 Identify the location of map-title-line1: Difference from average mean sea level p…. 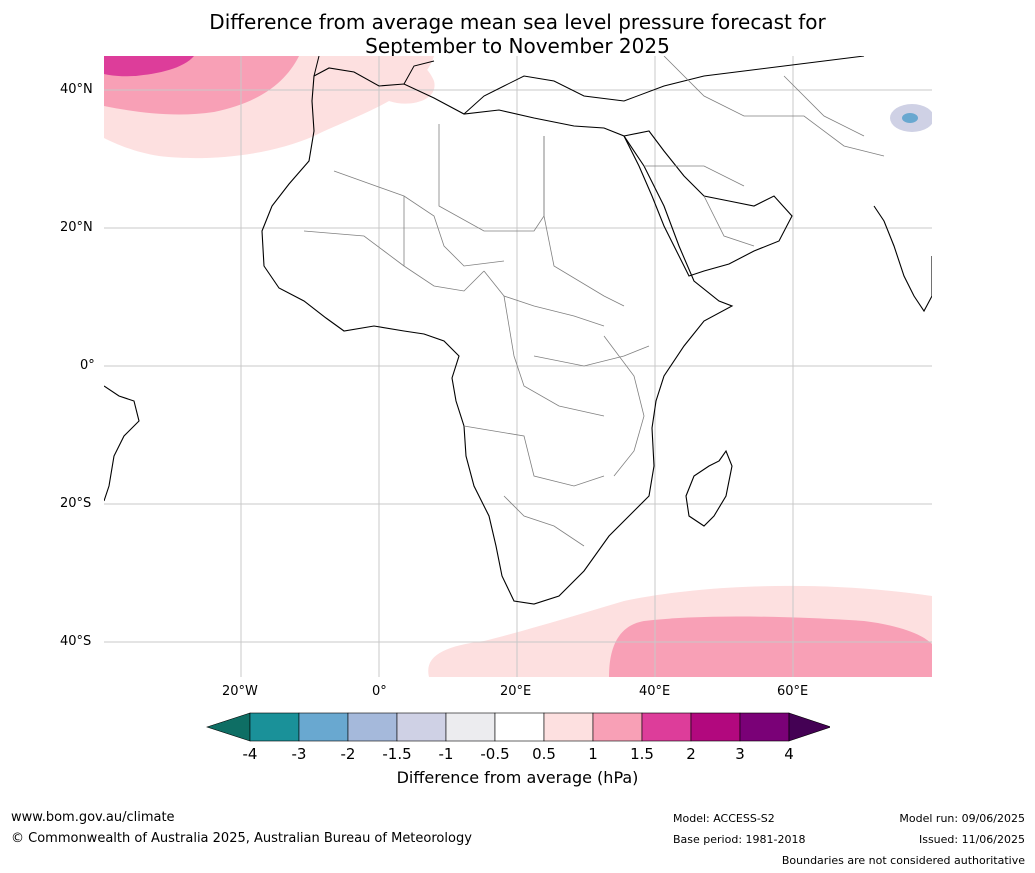
(517, 22).